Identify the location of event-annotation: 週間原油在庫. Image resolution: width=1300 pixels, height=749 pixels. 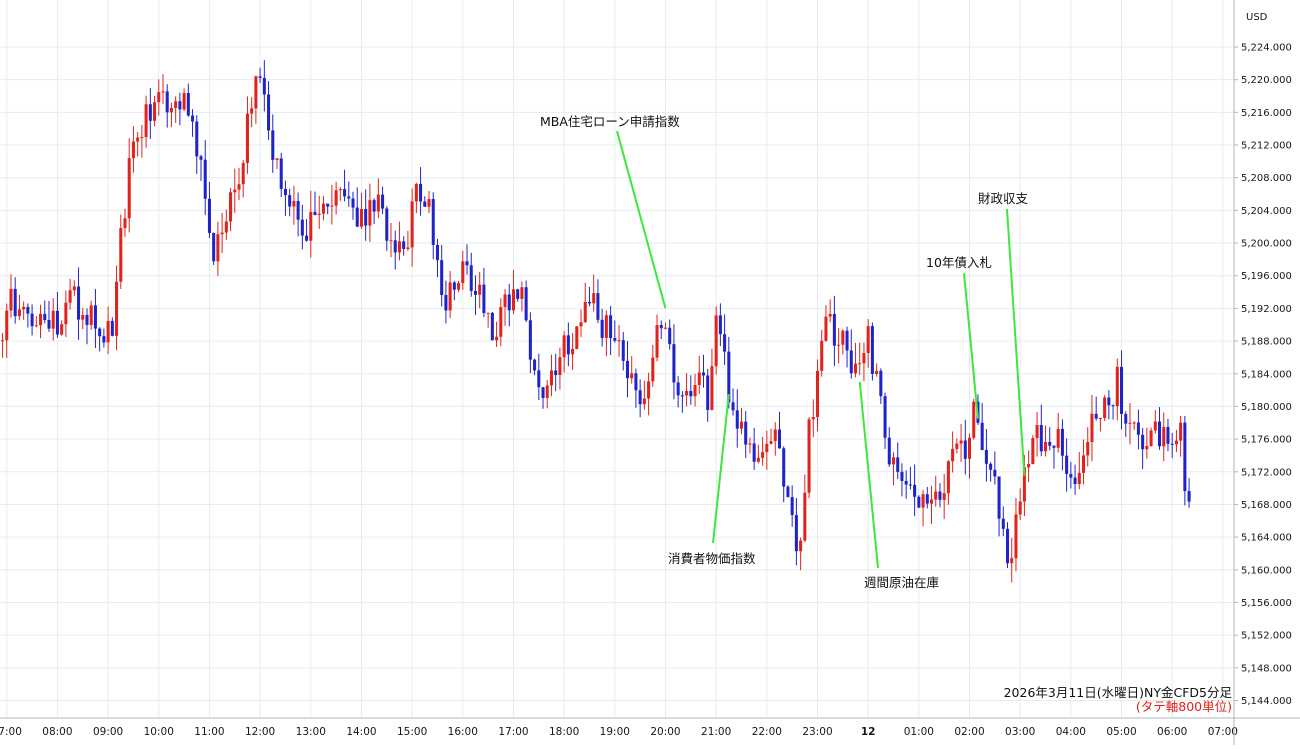
(898, 485).